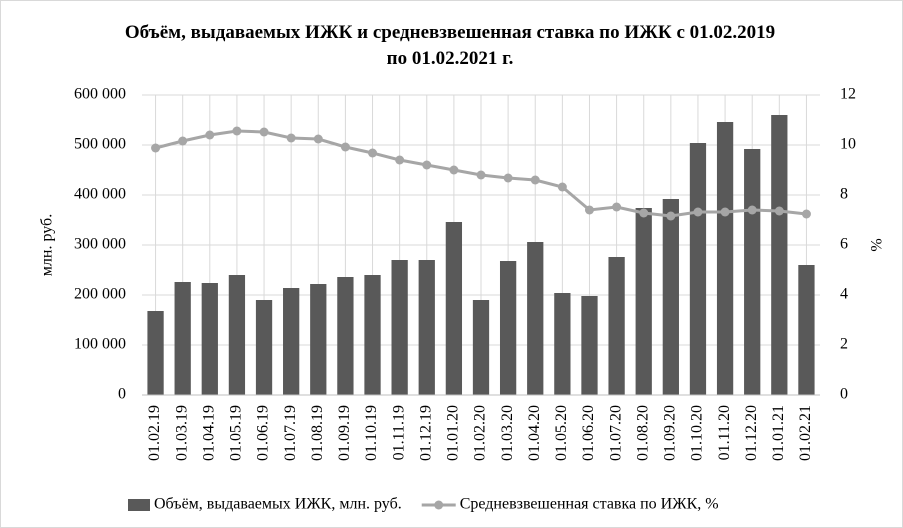 The width and height of the screenshot is (903, 528). What do you see at coordinates (100, 144) in the screenshot?
I see `y-tick-label: 500 000` at bounding box center [100, 144].